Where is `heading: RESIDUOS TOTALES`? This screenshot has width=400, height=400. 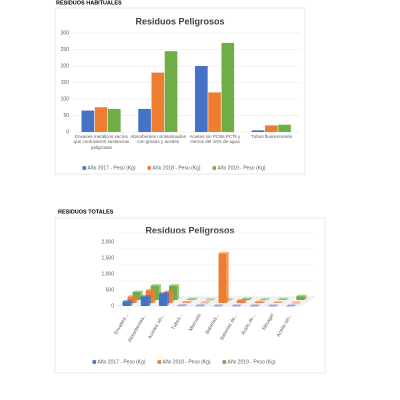 heading: RESIDUOS TOTALES is located at coordinates (86, 212).